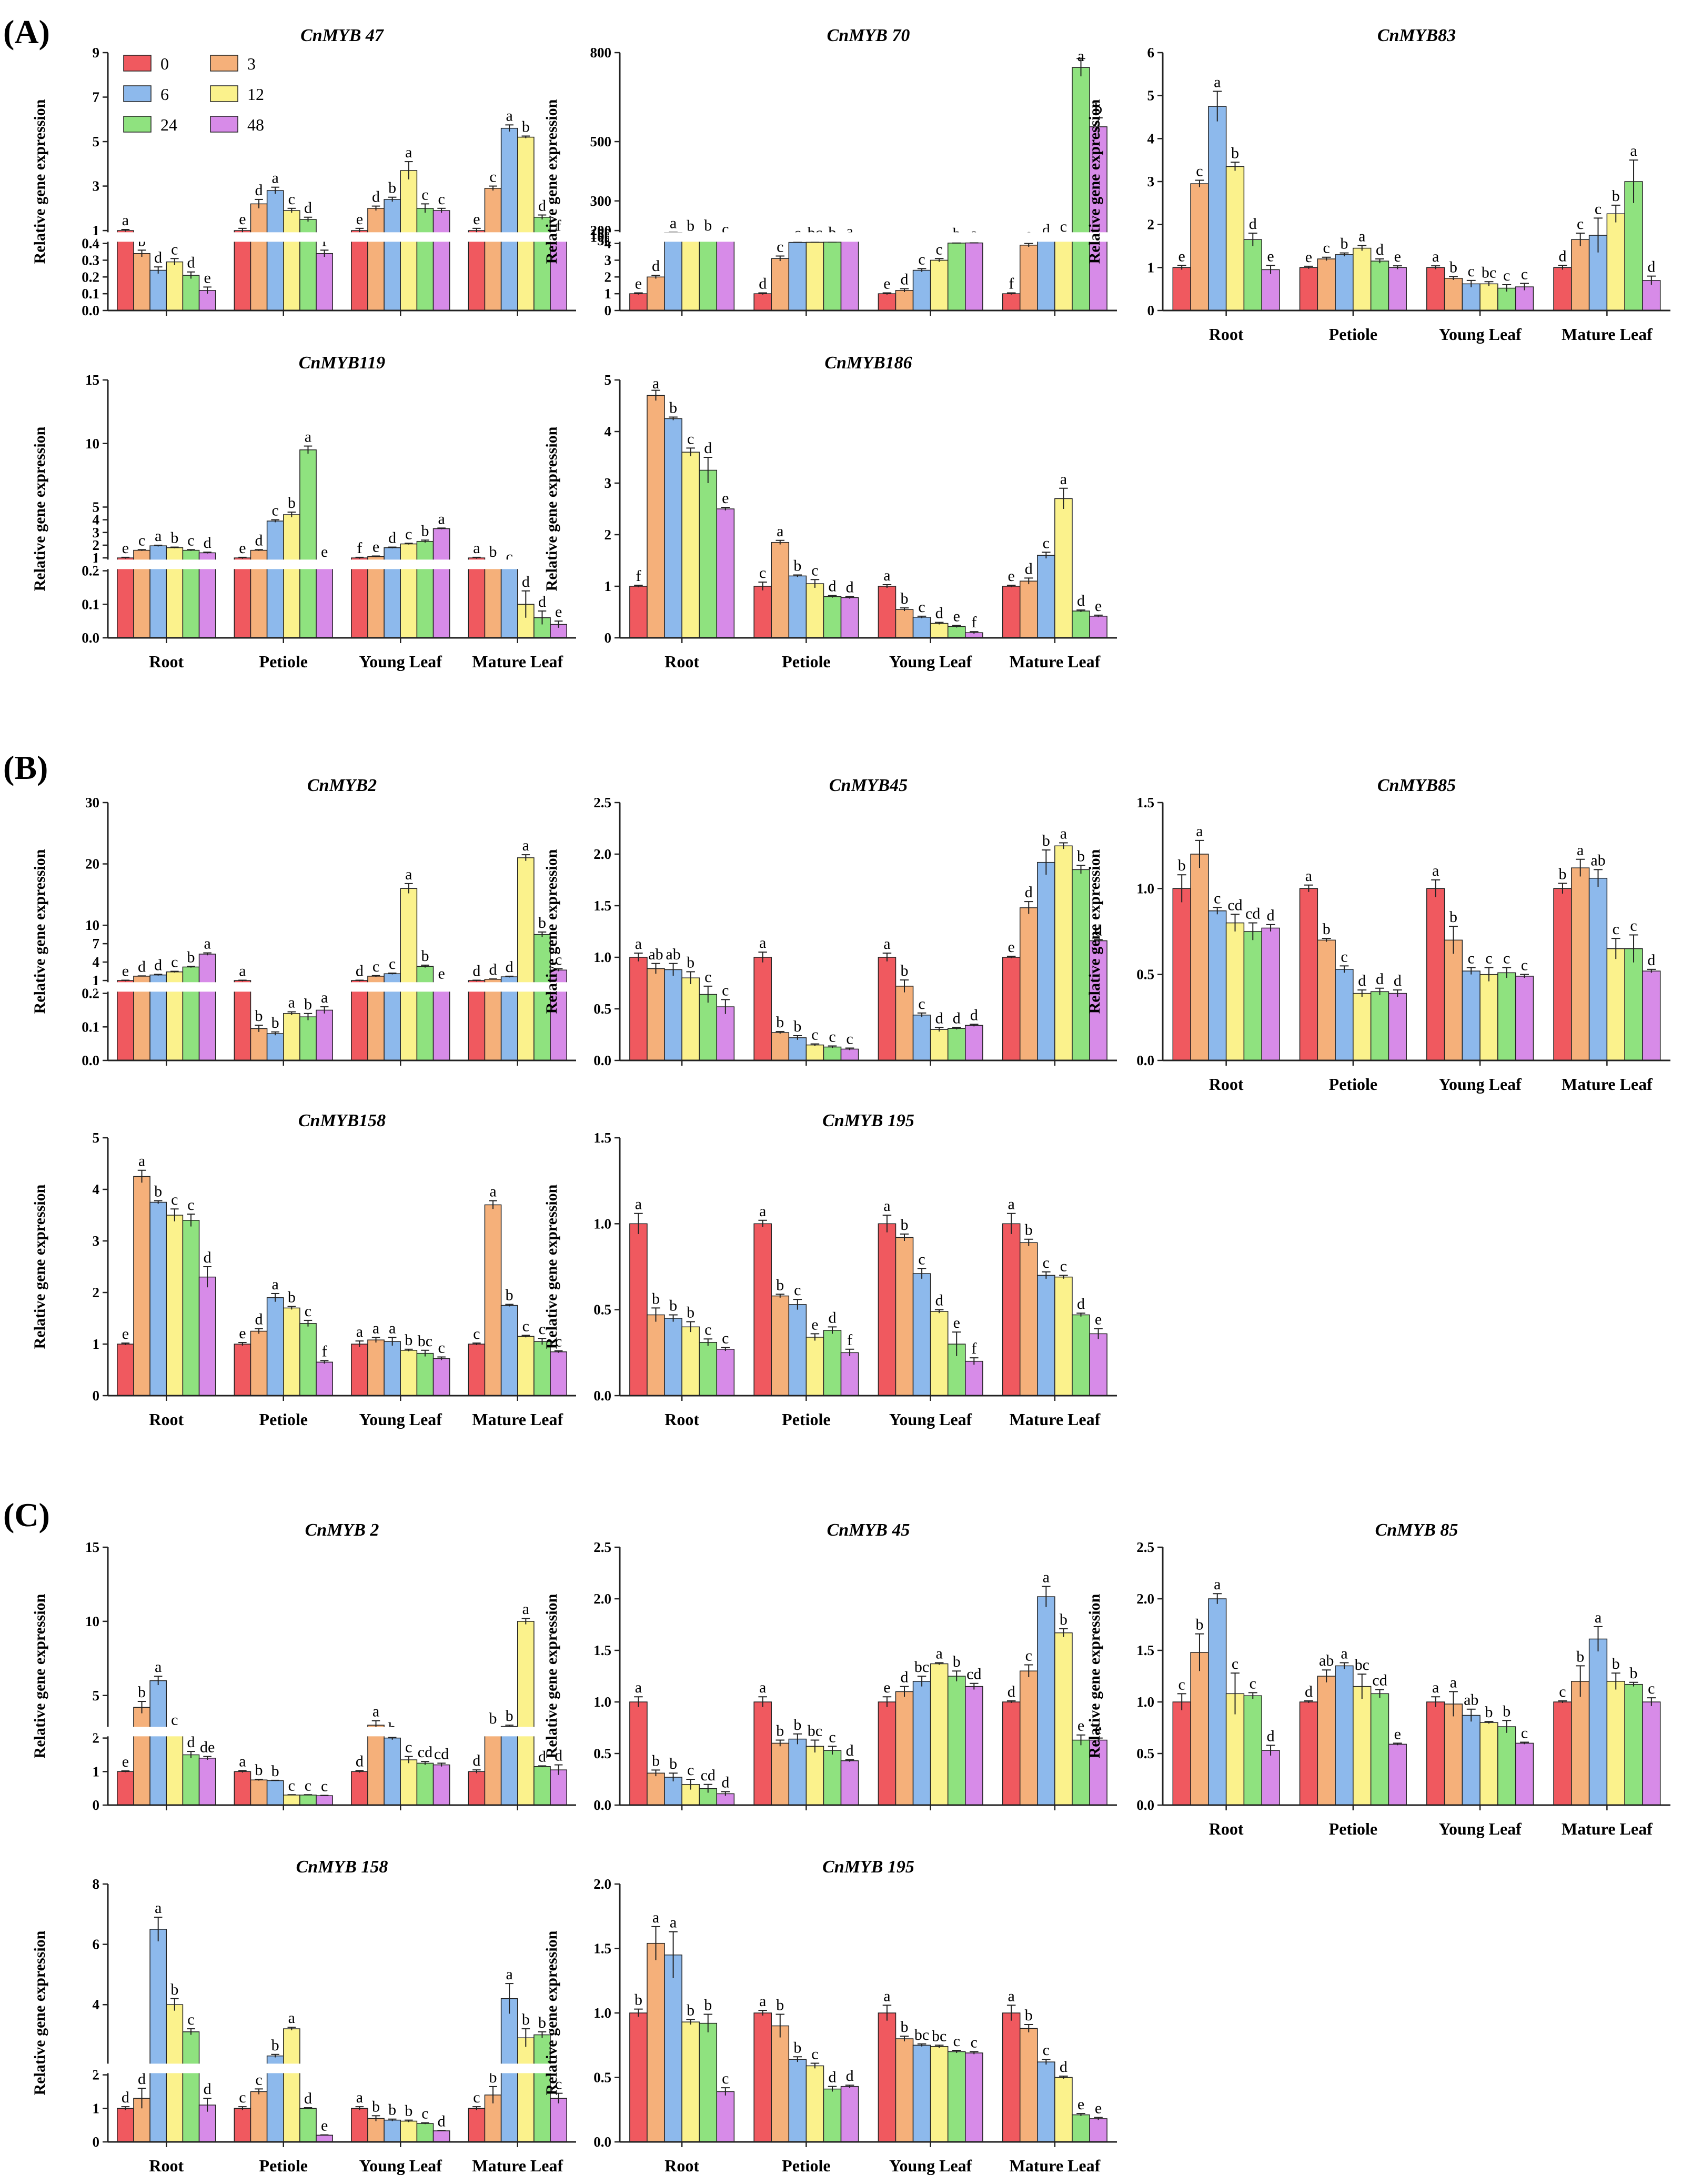 The image size is (1682, 2184). I want to click on y-tick-label: 20, so click(92, 864).